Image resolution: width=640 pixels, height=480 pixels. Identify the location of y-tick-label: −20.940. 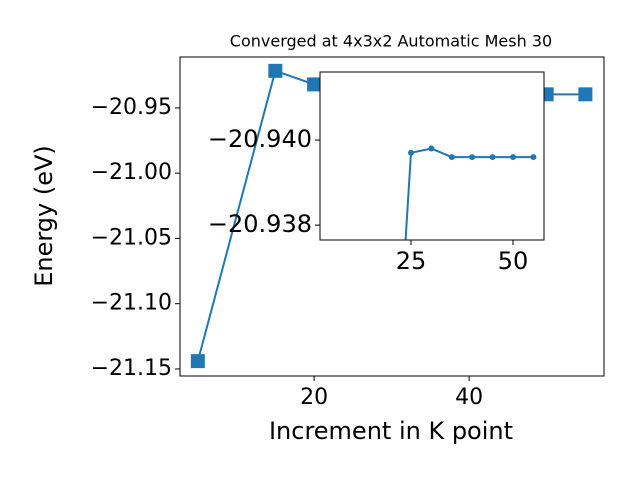
(260, 139).